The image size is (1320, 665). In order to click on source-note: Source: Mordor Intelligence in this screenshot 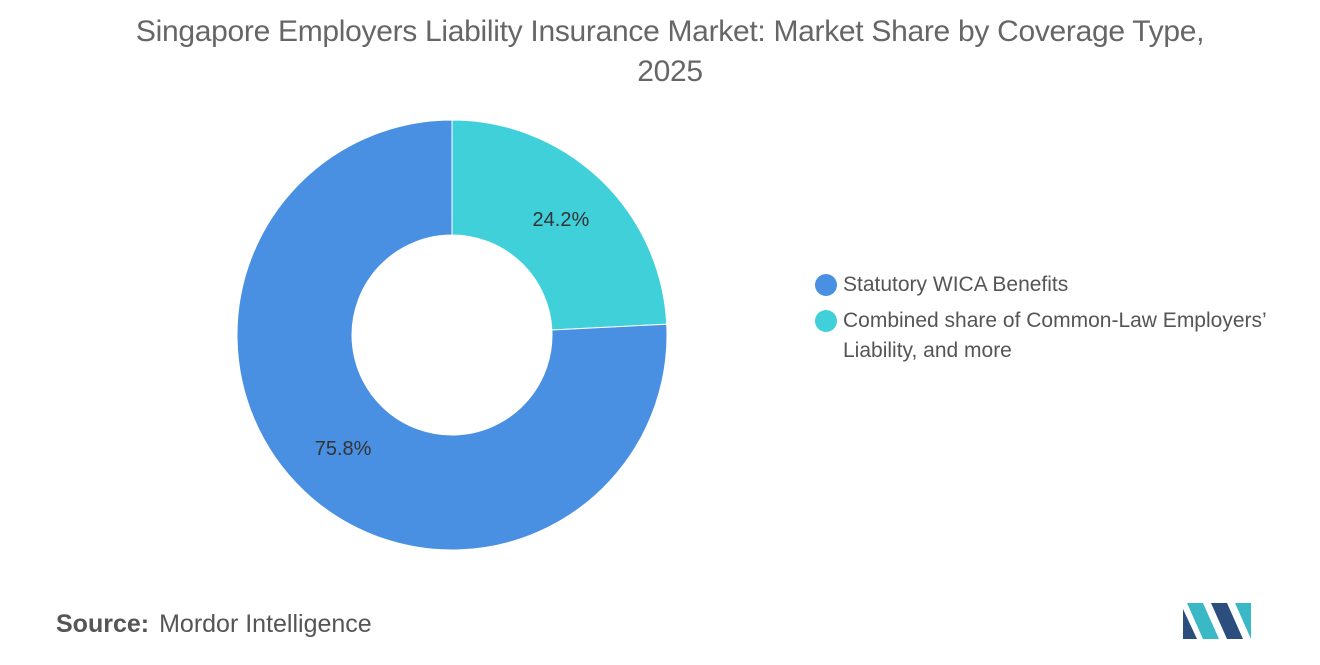, I will do `click(214, 624)`.